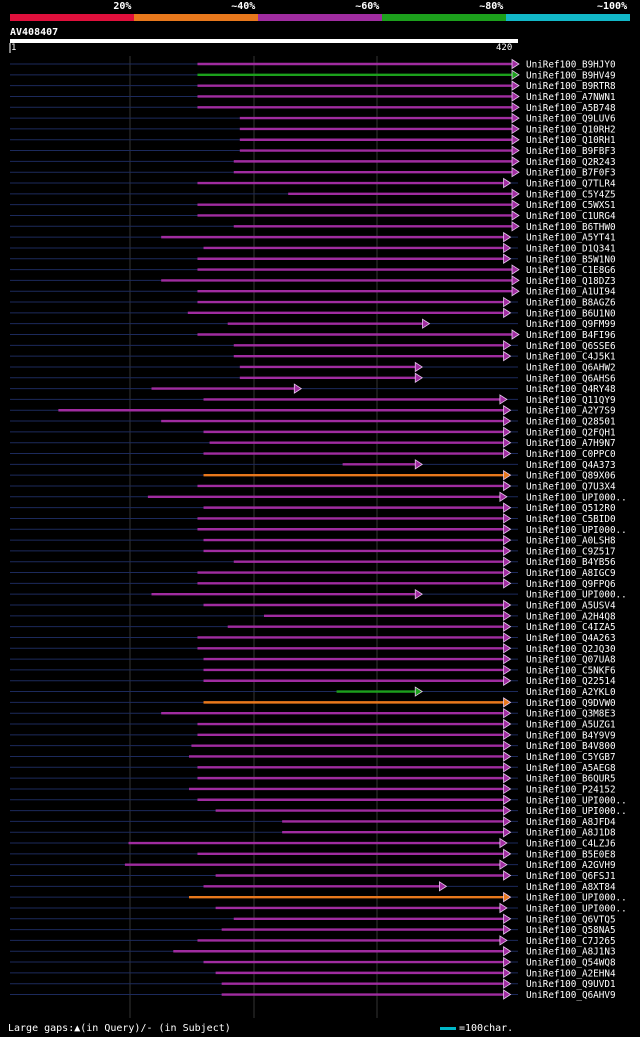 The image size is (640, 1037). Describe the element at coordinates (571, 703) in the screenshot. I see `hit-label: UniRef100_Q9DVW0` at that location.